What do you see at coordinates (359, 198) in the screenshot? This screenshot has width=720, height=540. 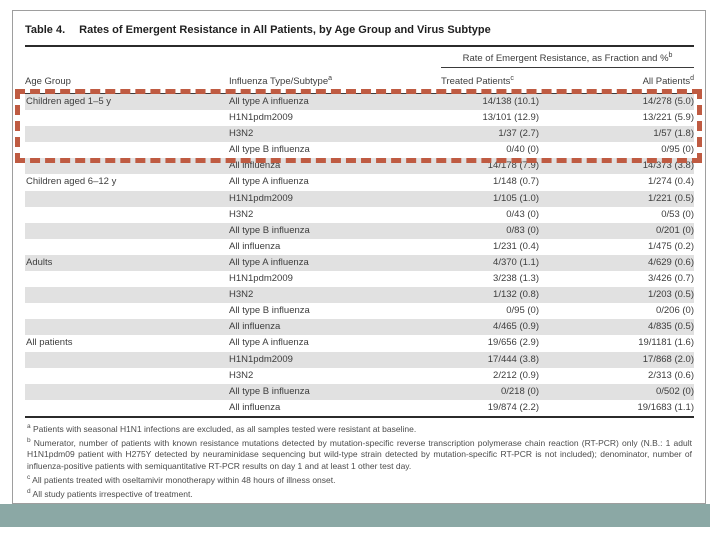 I see `table-row: H1N1pdm2009 1/105 (1.0) 1/221 (0.5)` at bounding box center [359, 198].